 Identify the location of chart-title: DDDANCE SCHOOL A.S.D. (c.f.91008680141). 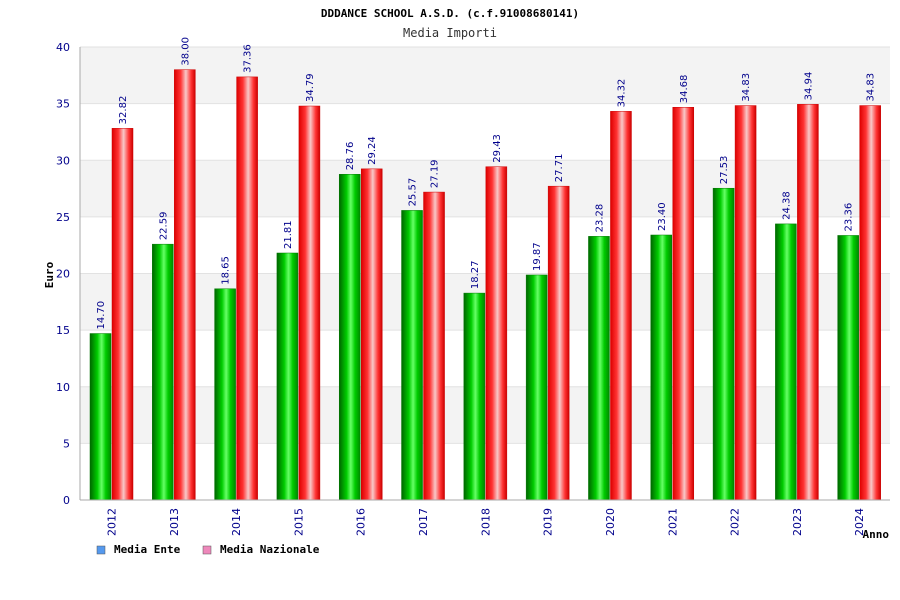
(450, 13).